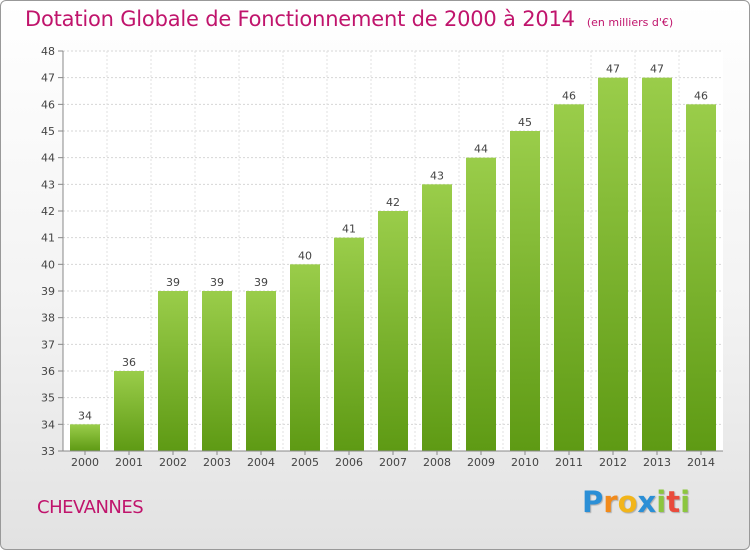 The height and width of the screenshot is (550, 750). Describe the element at coordinates (129, 411) in the screenshot. I see `bar-2001` at that location.